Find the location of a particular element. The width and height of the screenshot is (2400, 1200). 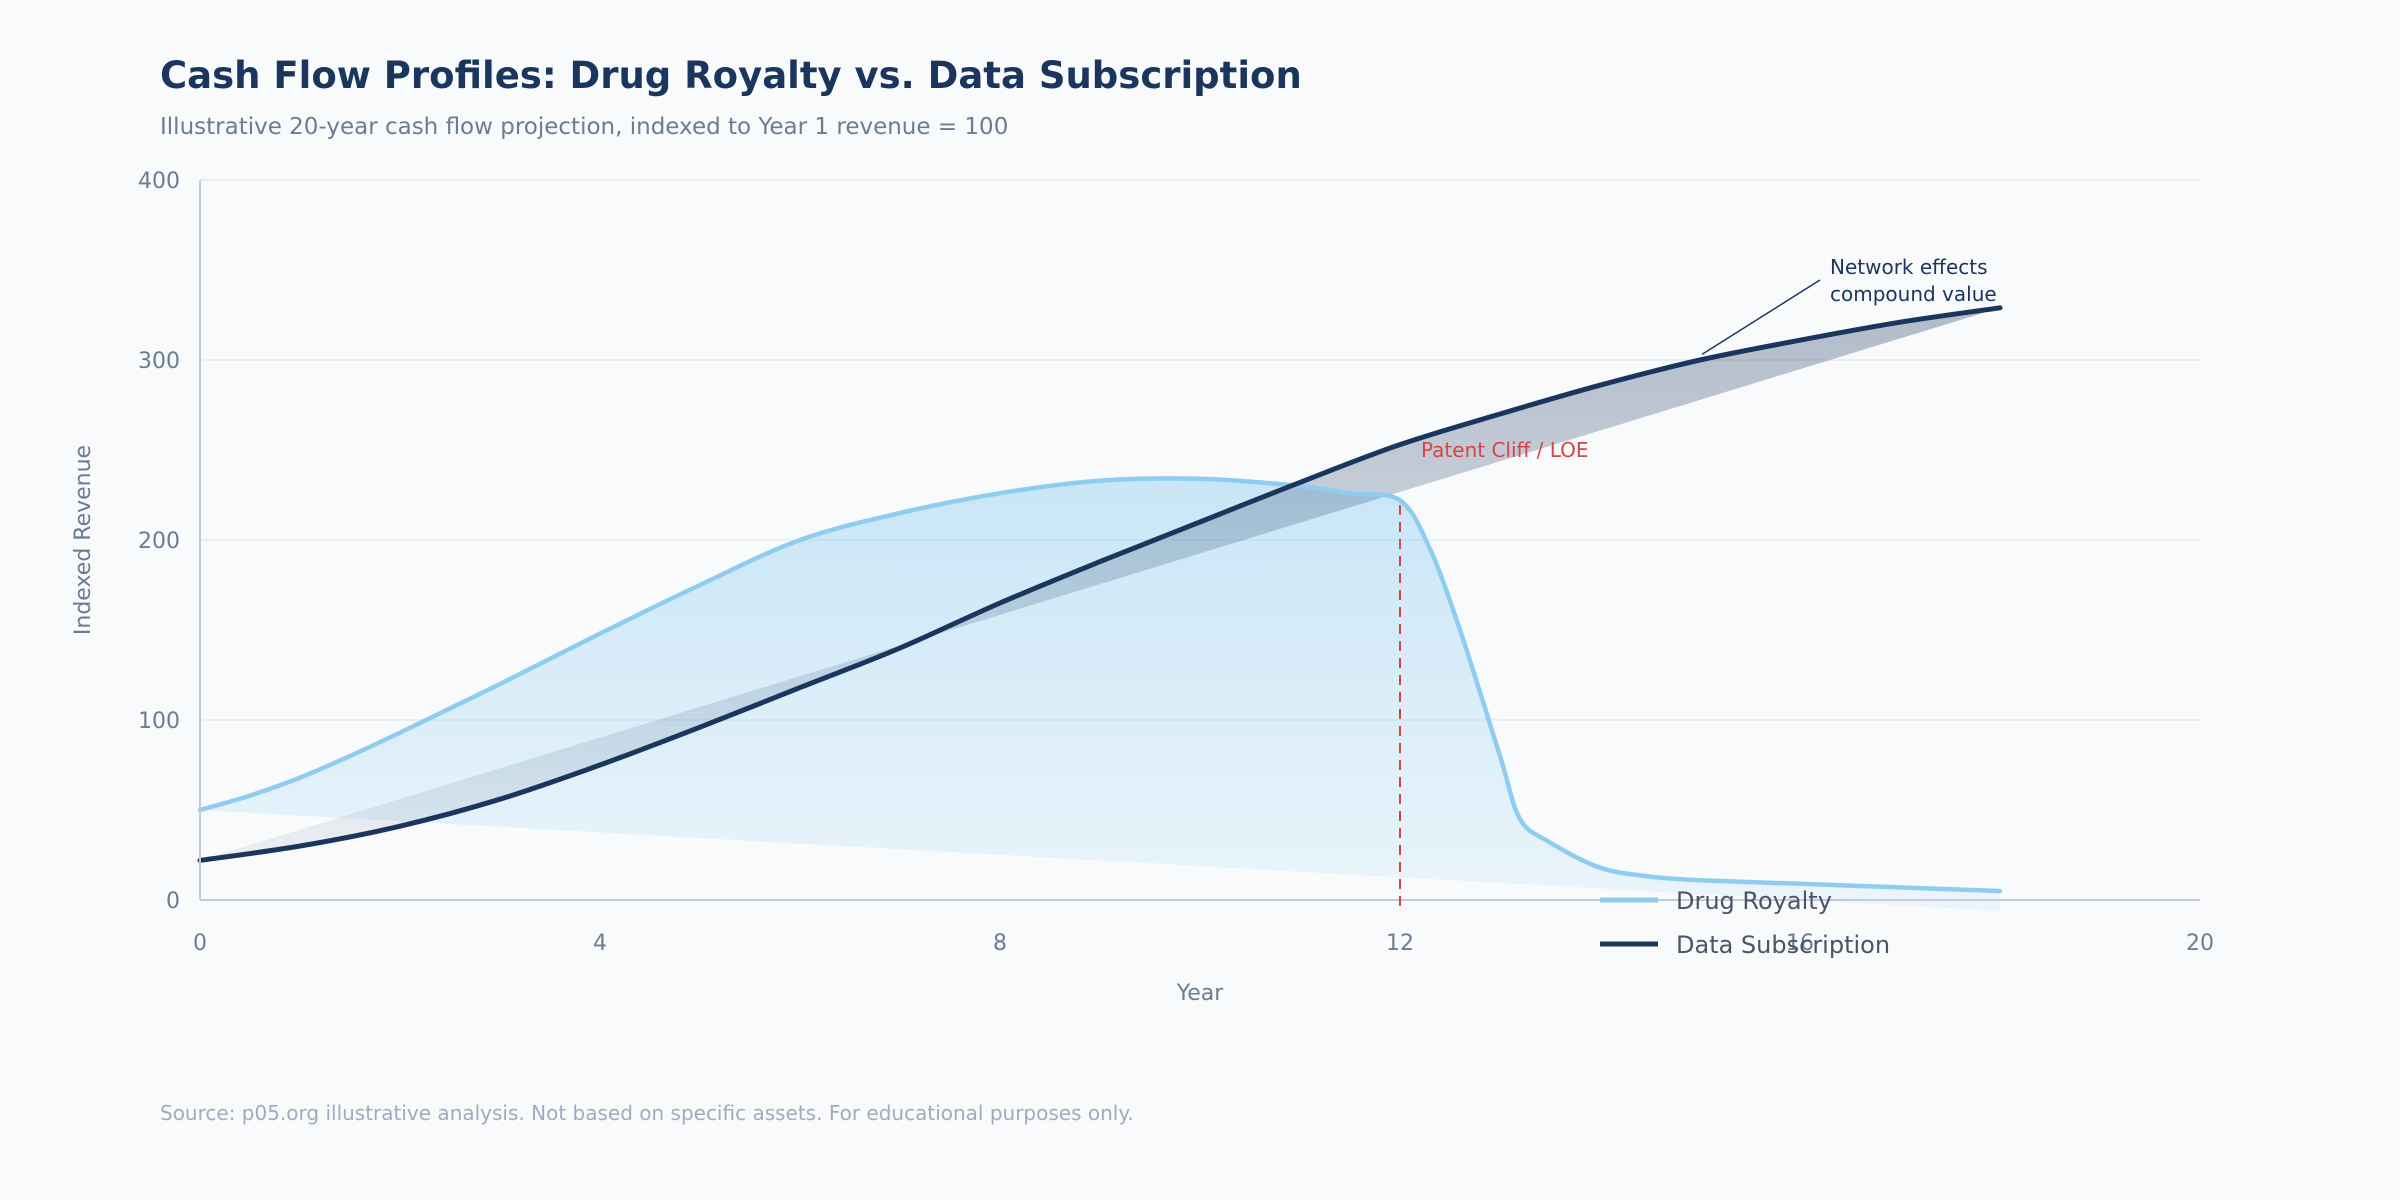

network-effects-arrow is located at coordinates (1761, 317).